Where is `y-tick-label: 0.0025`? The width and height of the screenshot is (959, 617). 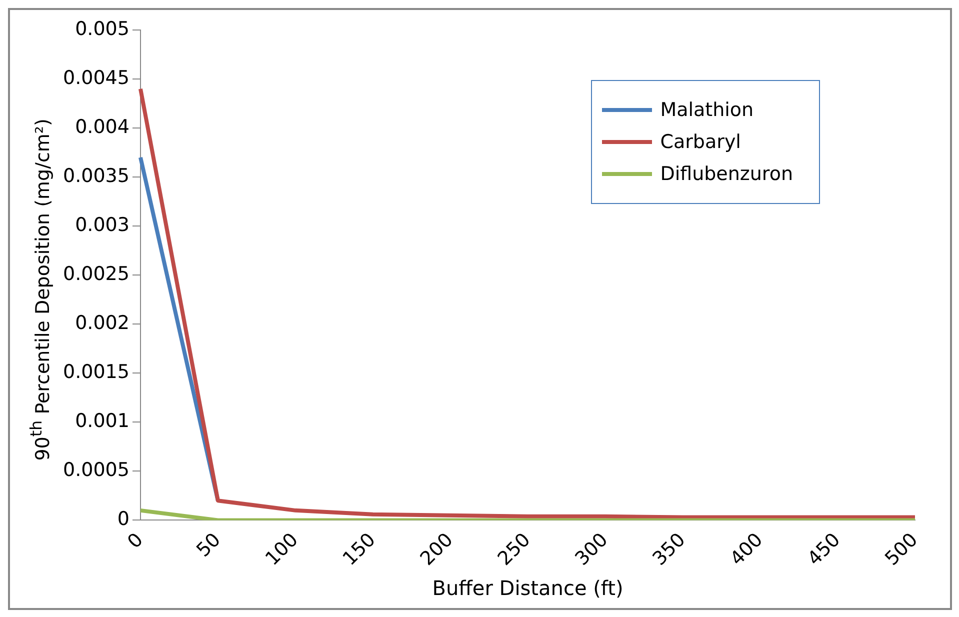 y-tick-label: 0.0025 is located at coordinates (96, 274).